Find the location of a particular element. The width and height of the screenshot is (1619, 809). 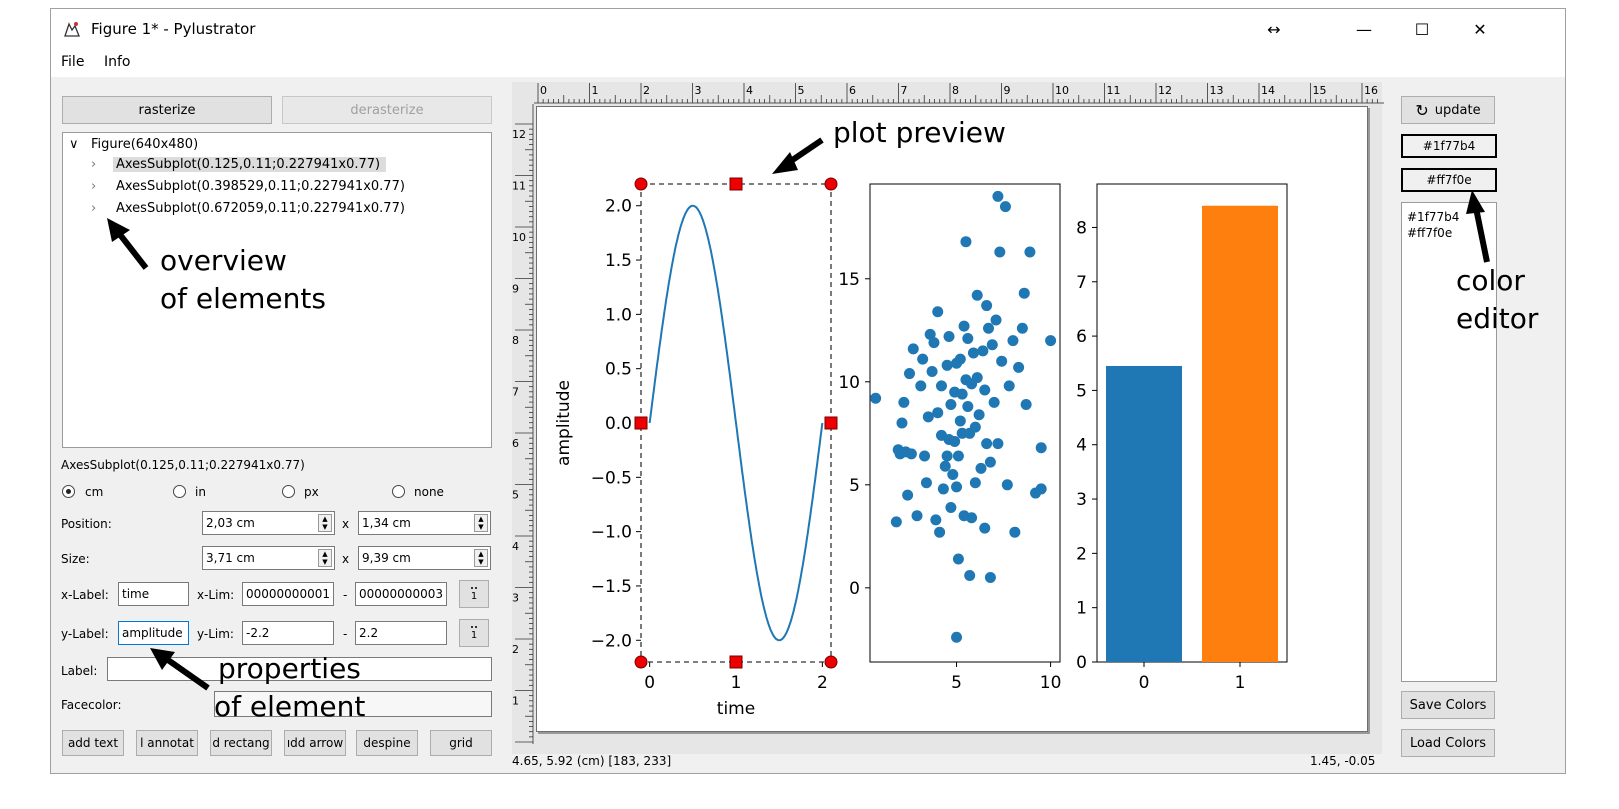

menu-bar: File Info is located at coordinates (808, 63).